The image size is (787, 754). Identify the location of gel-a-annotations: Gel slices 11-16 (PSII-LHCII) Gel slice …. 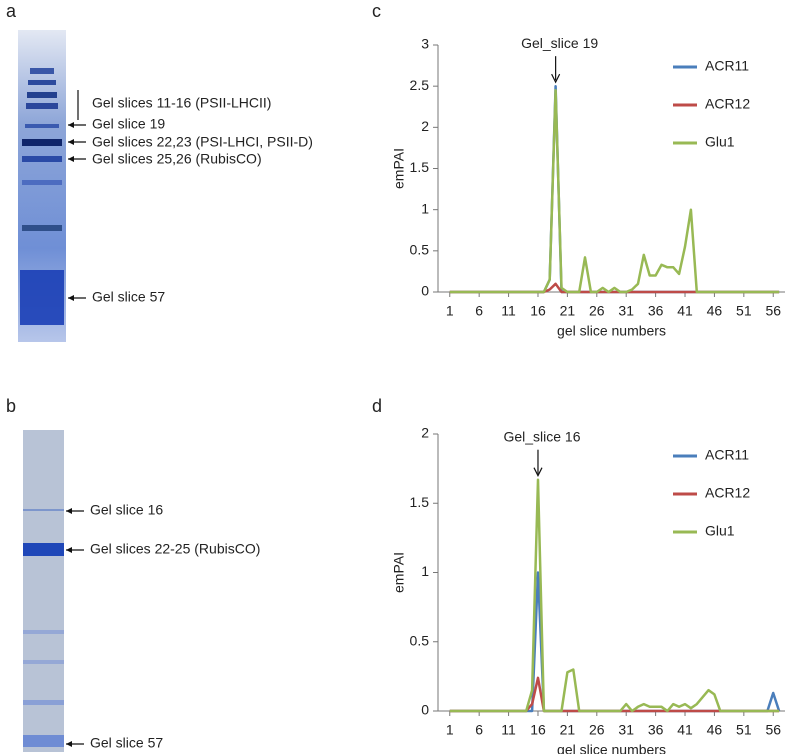
(190, 197).